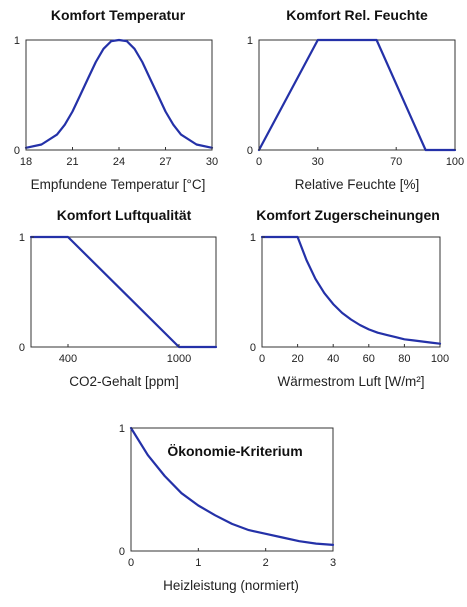 The height and width of the screenshot is (607, 467). What do you see at coordinates (231, 585) in the screenshot?
I see `x-axis-label: Heizleistung (normiert)` at bounding box center [231, 585].